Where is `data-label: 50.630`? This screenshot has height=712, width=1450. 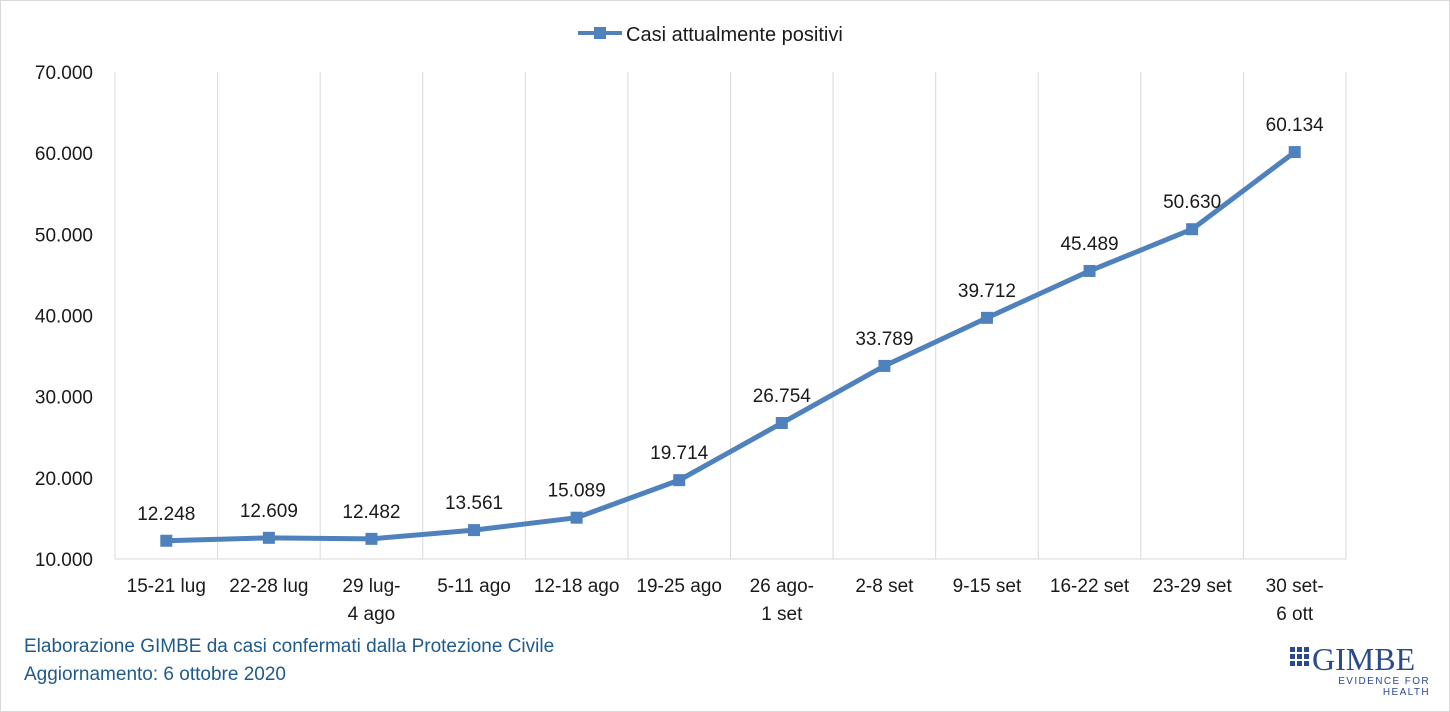 data-label: 50.630 is located at coordinates (1192, 202).